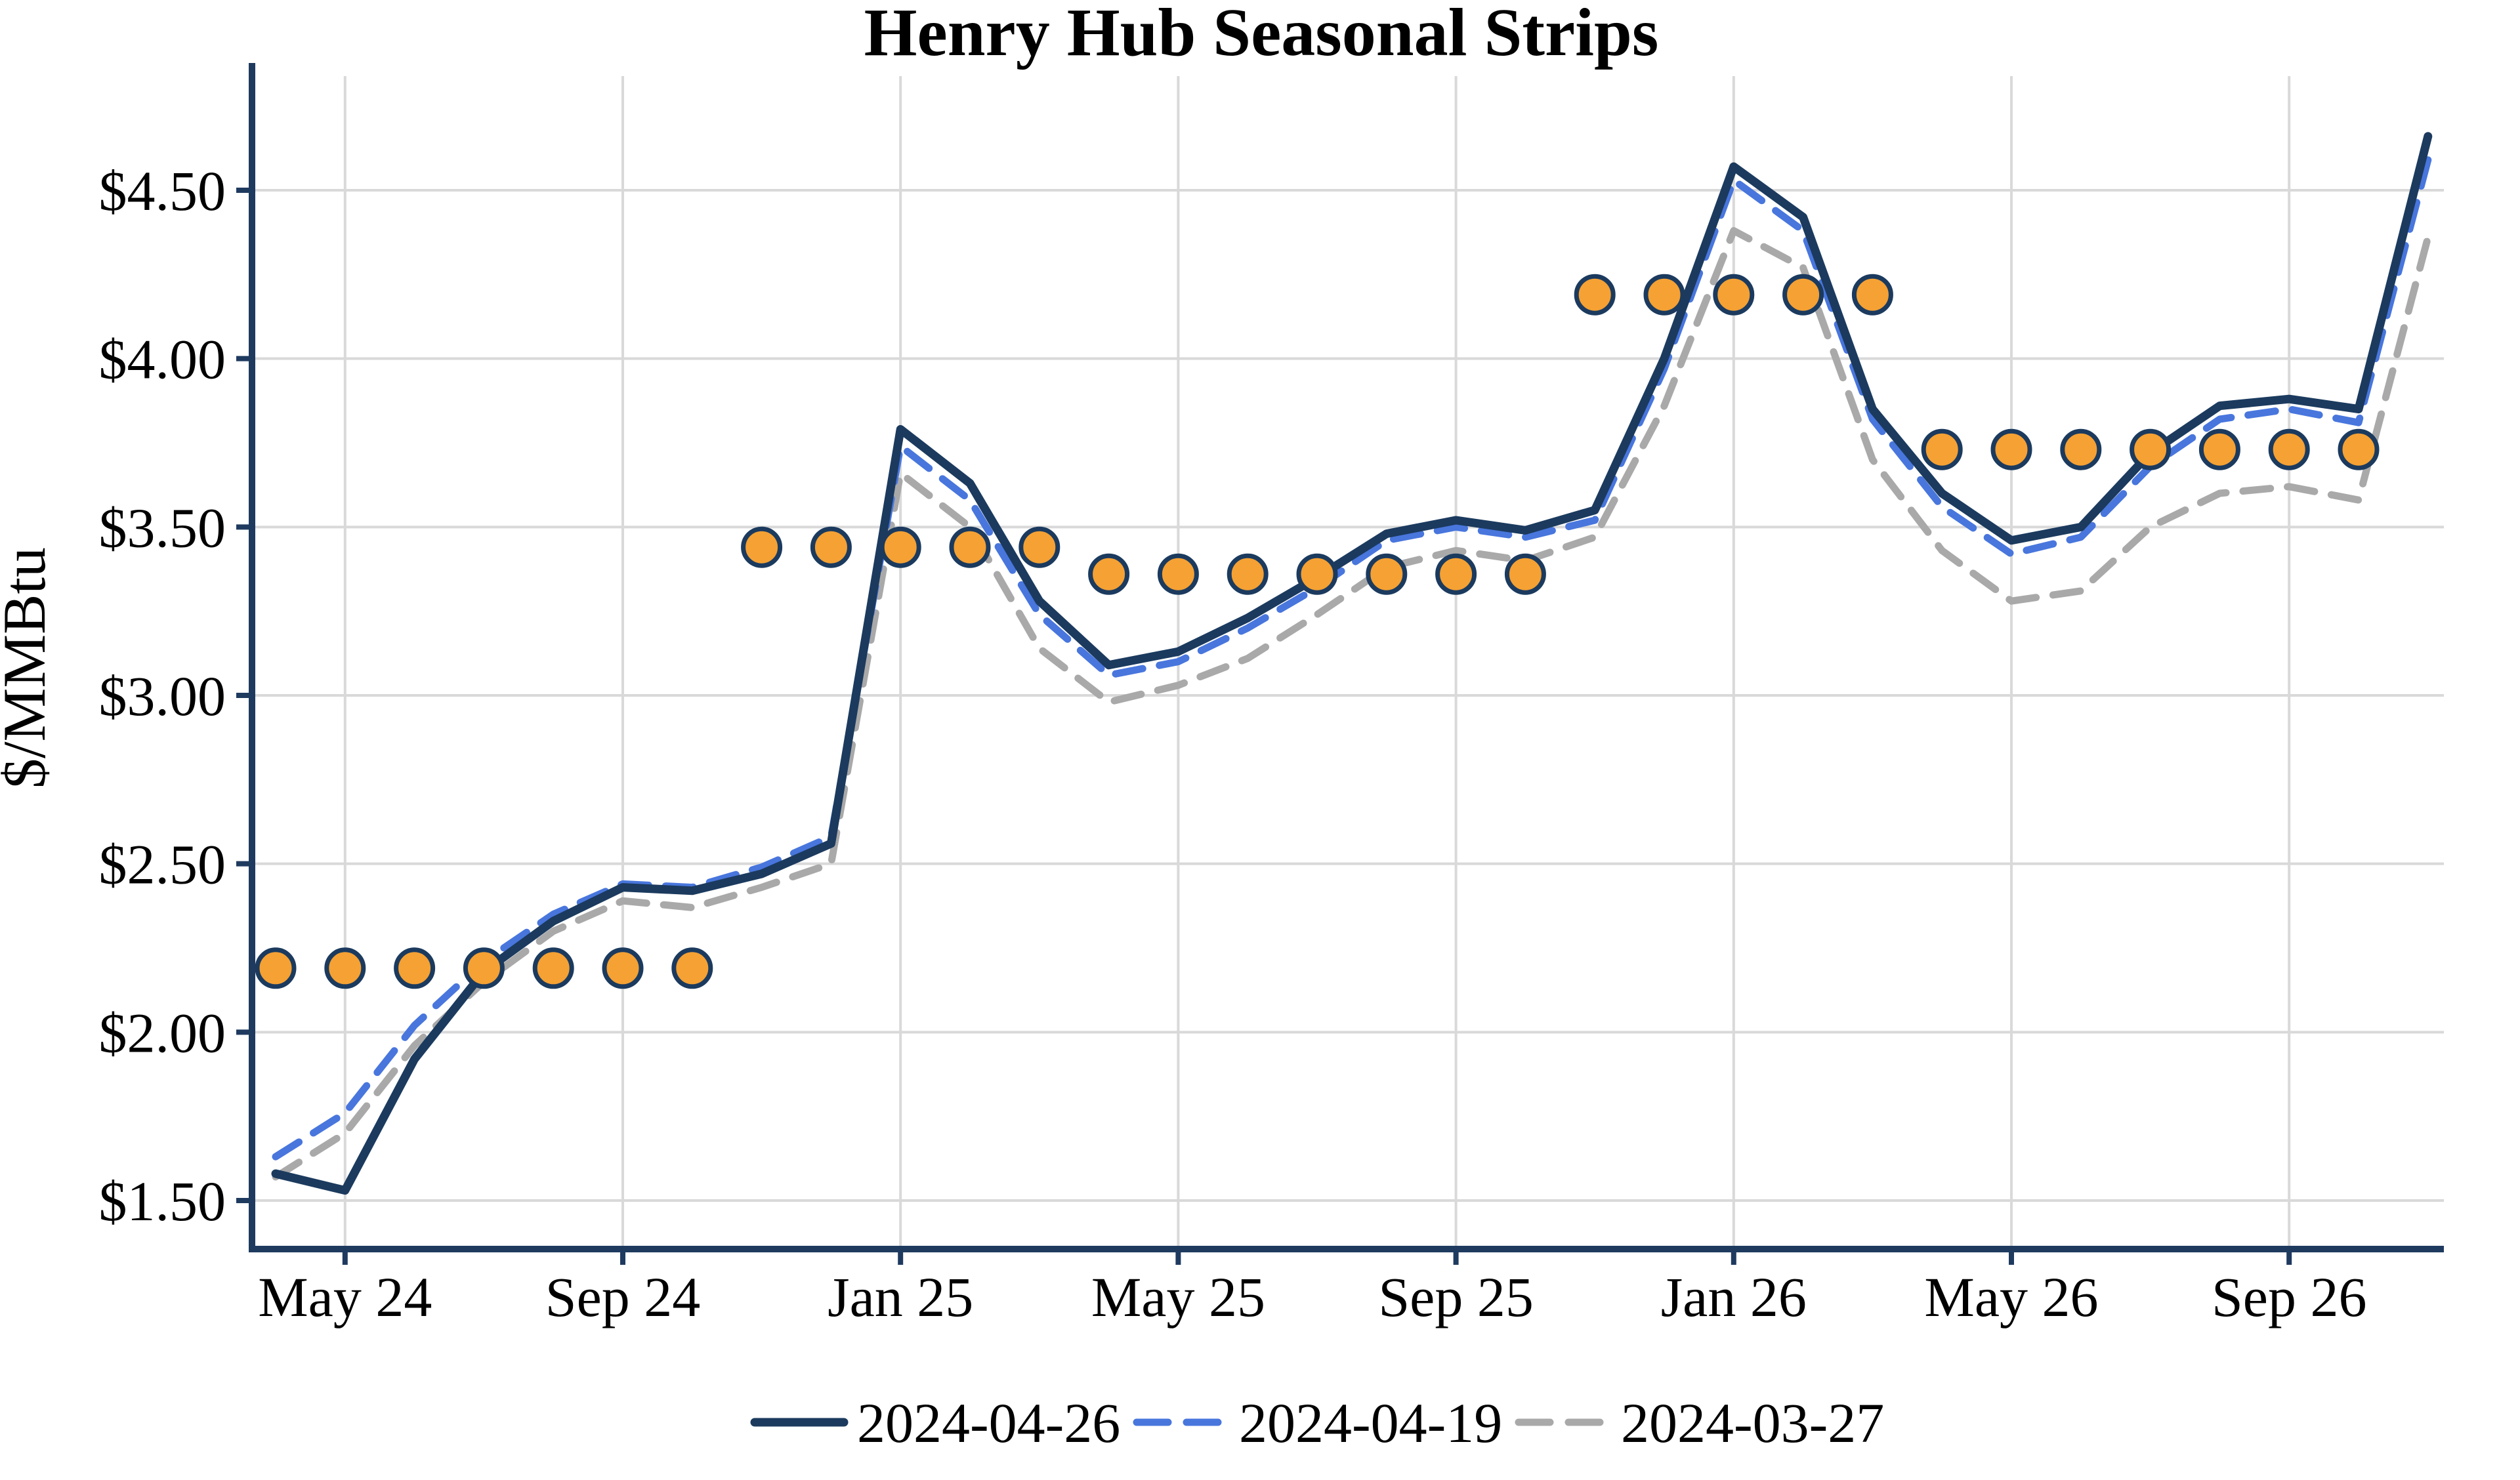 This screenshot has width=2520, height=1480. Describe the element at coordinates (162, 864) in the screenshot. I see `y-tick-label: $2.50` at that location.